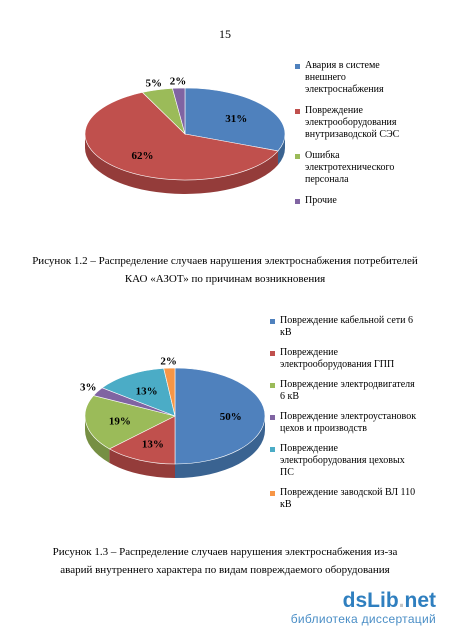 This screenshot has width=450, height=637. Describe the element at coordinates (389, 600) in the screenshot. I see `watermark-site-name: dsLib.net` at that location.